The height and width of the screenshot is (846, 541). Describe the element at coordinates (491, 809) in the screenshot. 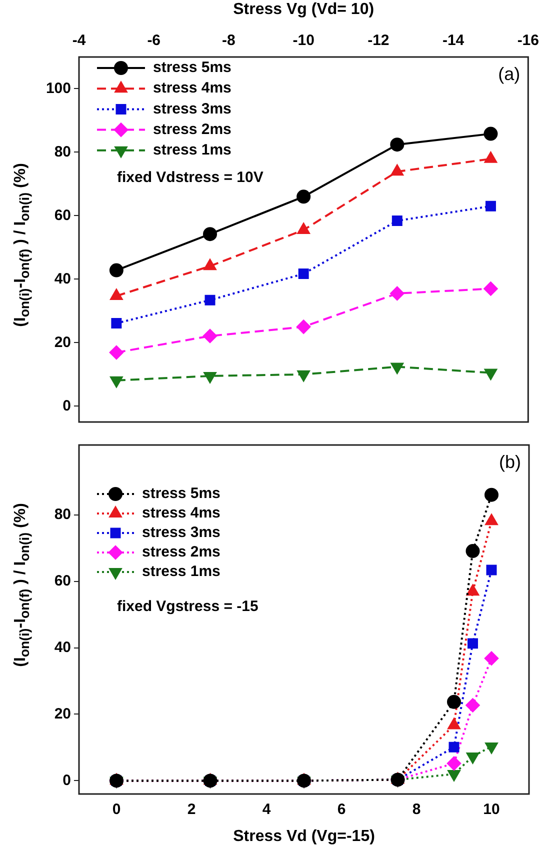

I see `x-tick-label: 10` at that location.